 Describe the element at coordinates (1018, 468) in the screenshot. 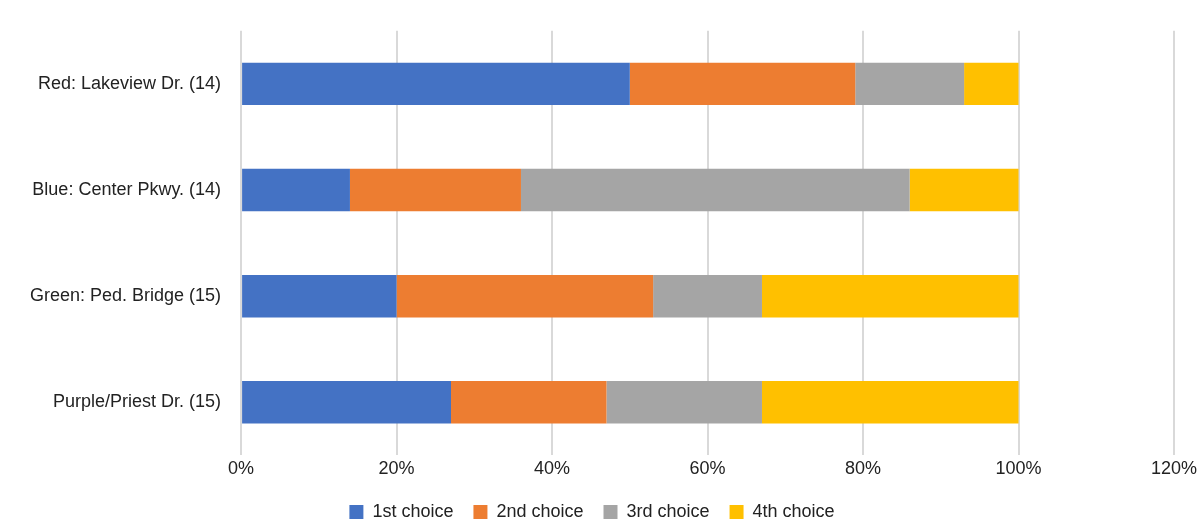

I see `x-tick-label: 100%` at that location.